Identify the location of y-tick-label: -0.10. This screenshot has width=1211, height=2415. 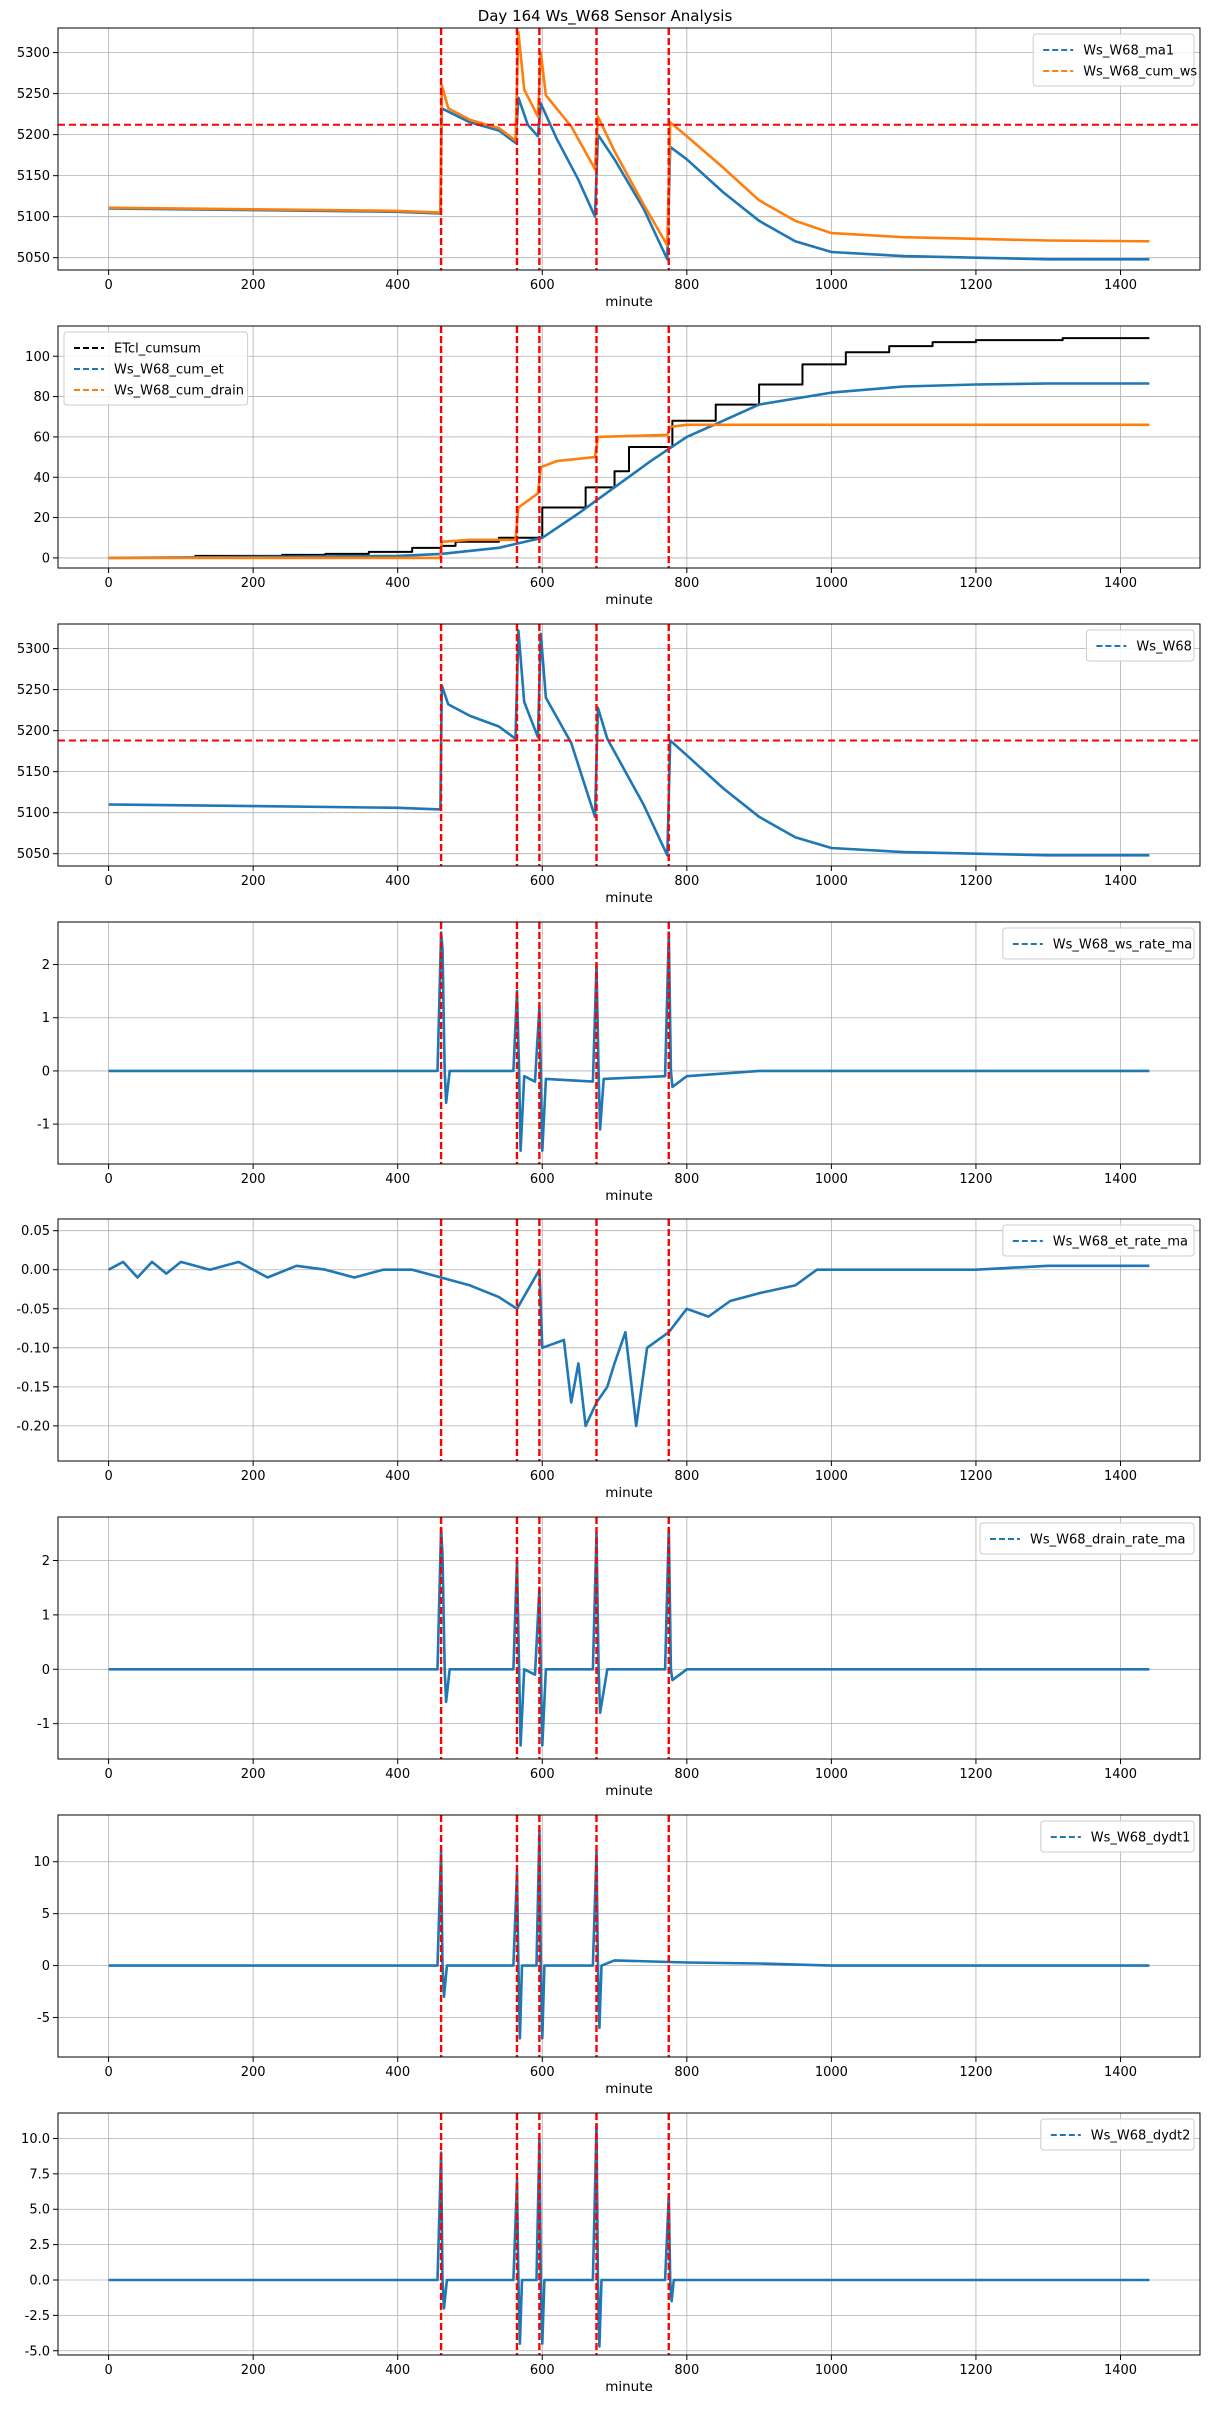
(33, 1348).